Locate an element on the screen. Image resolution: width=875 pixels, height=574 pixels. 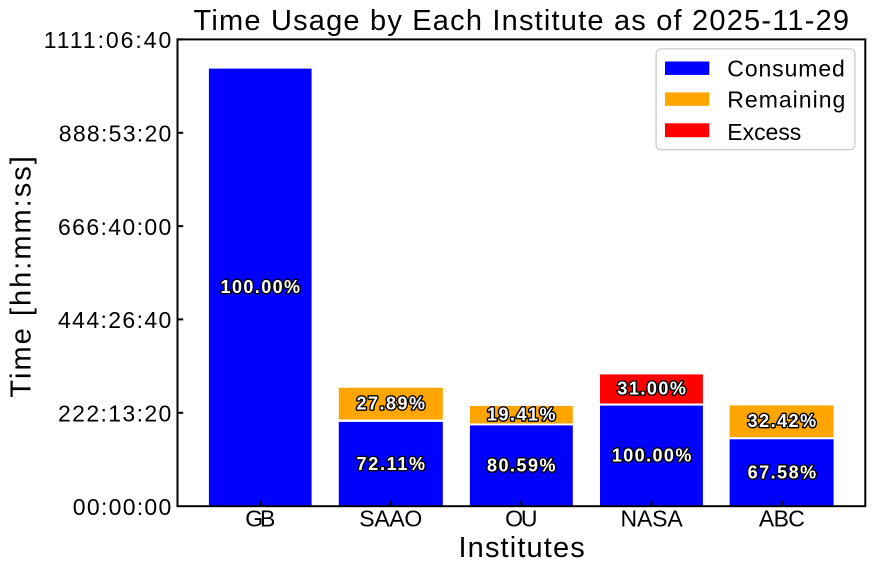
svg-text: 1111:06:40 is located at coordinates (108, 40).